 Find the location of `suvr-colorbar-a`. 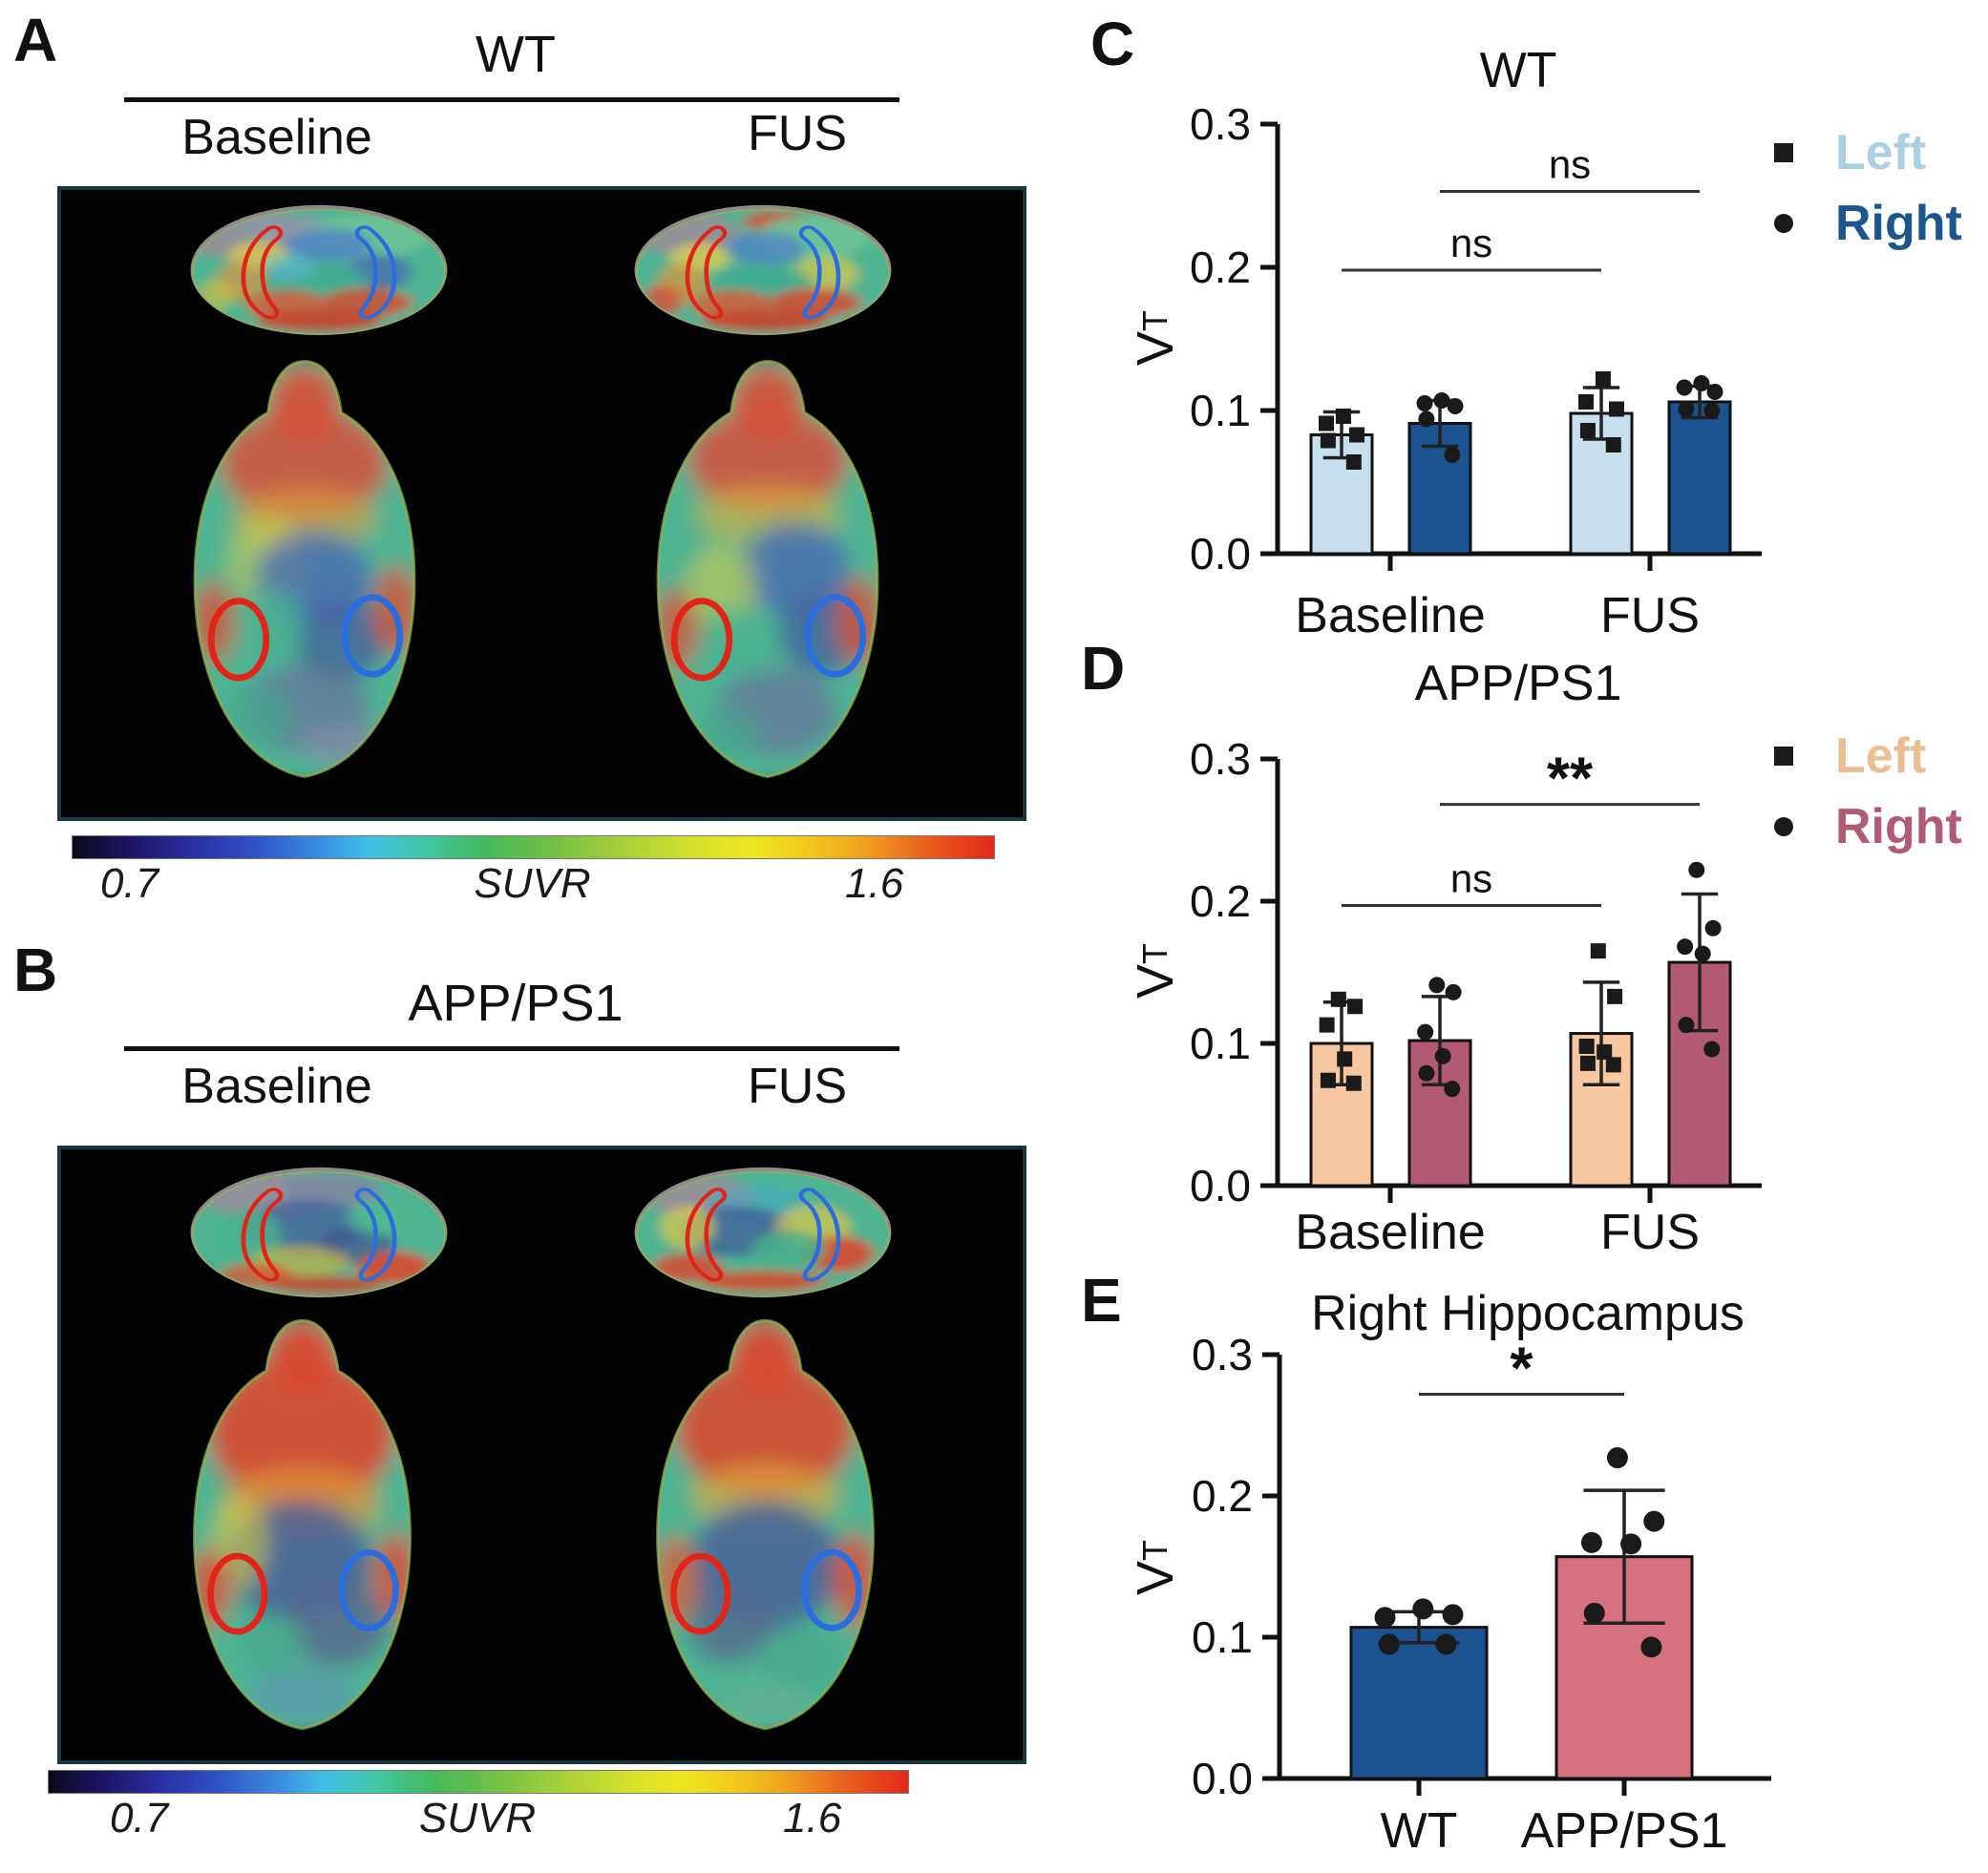

suvr-colorbar-a is located at coordinates (533, 847).